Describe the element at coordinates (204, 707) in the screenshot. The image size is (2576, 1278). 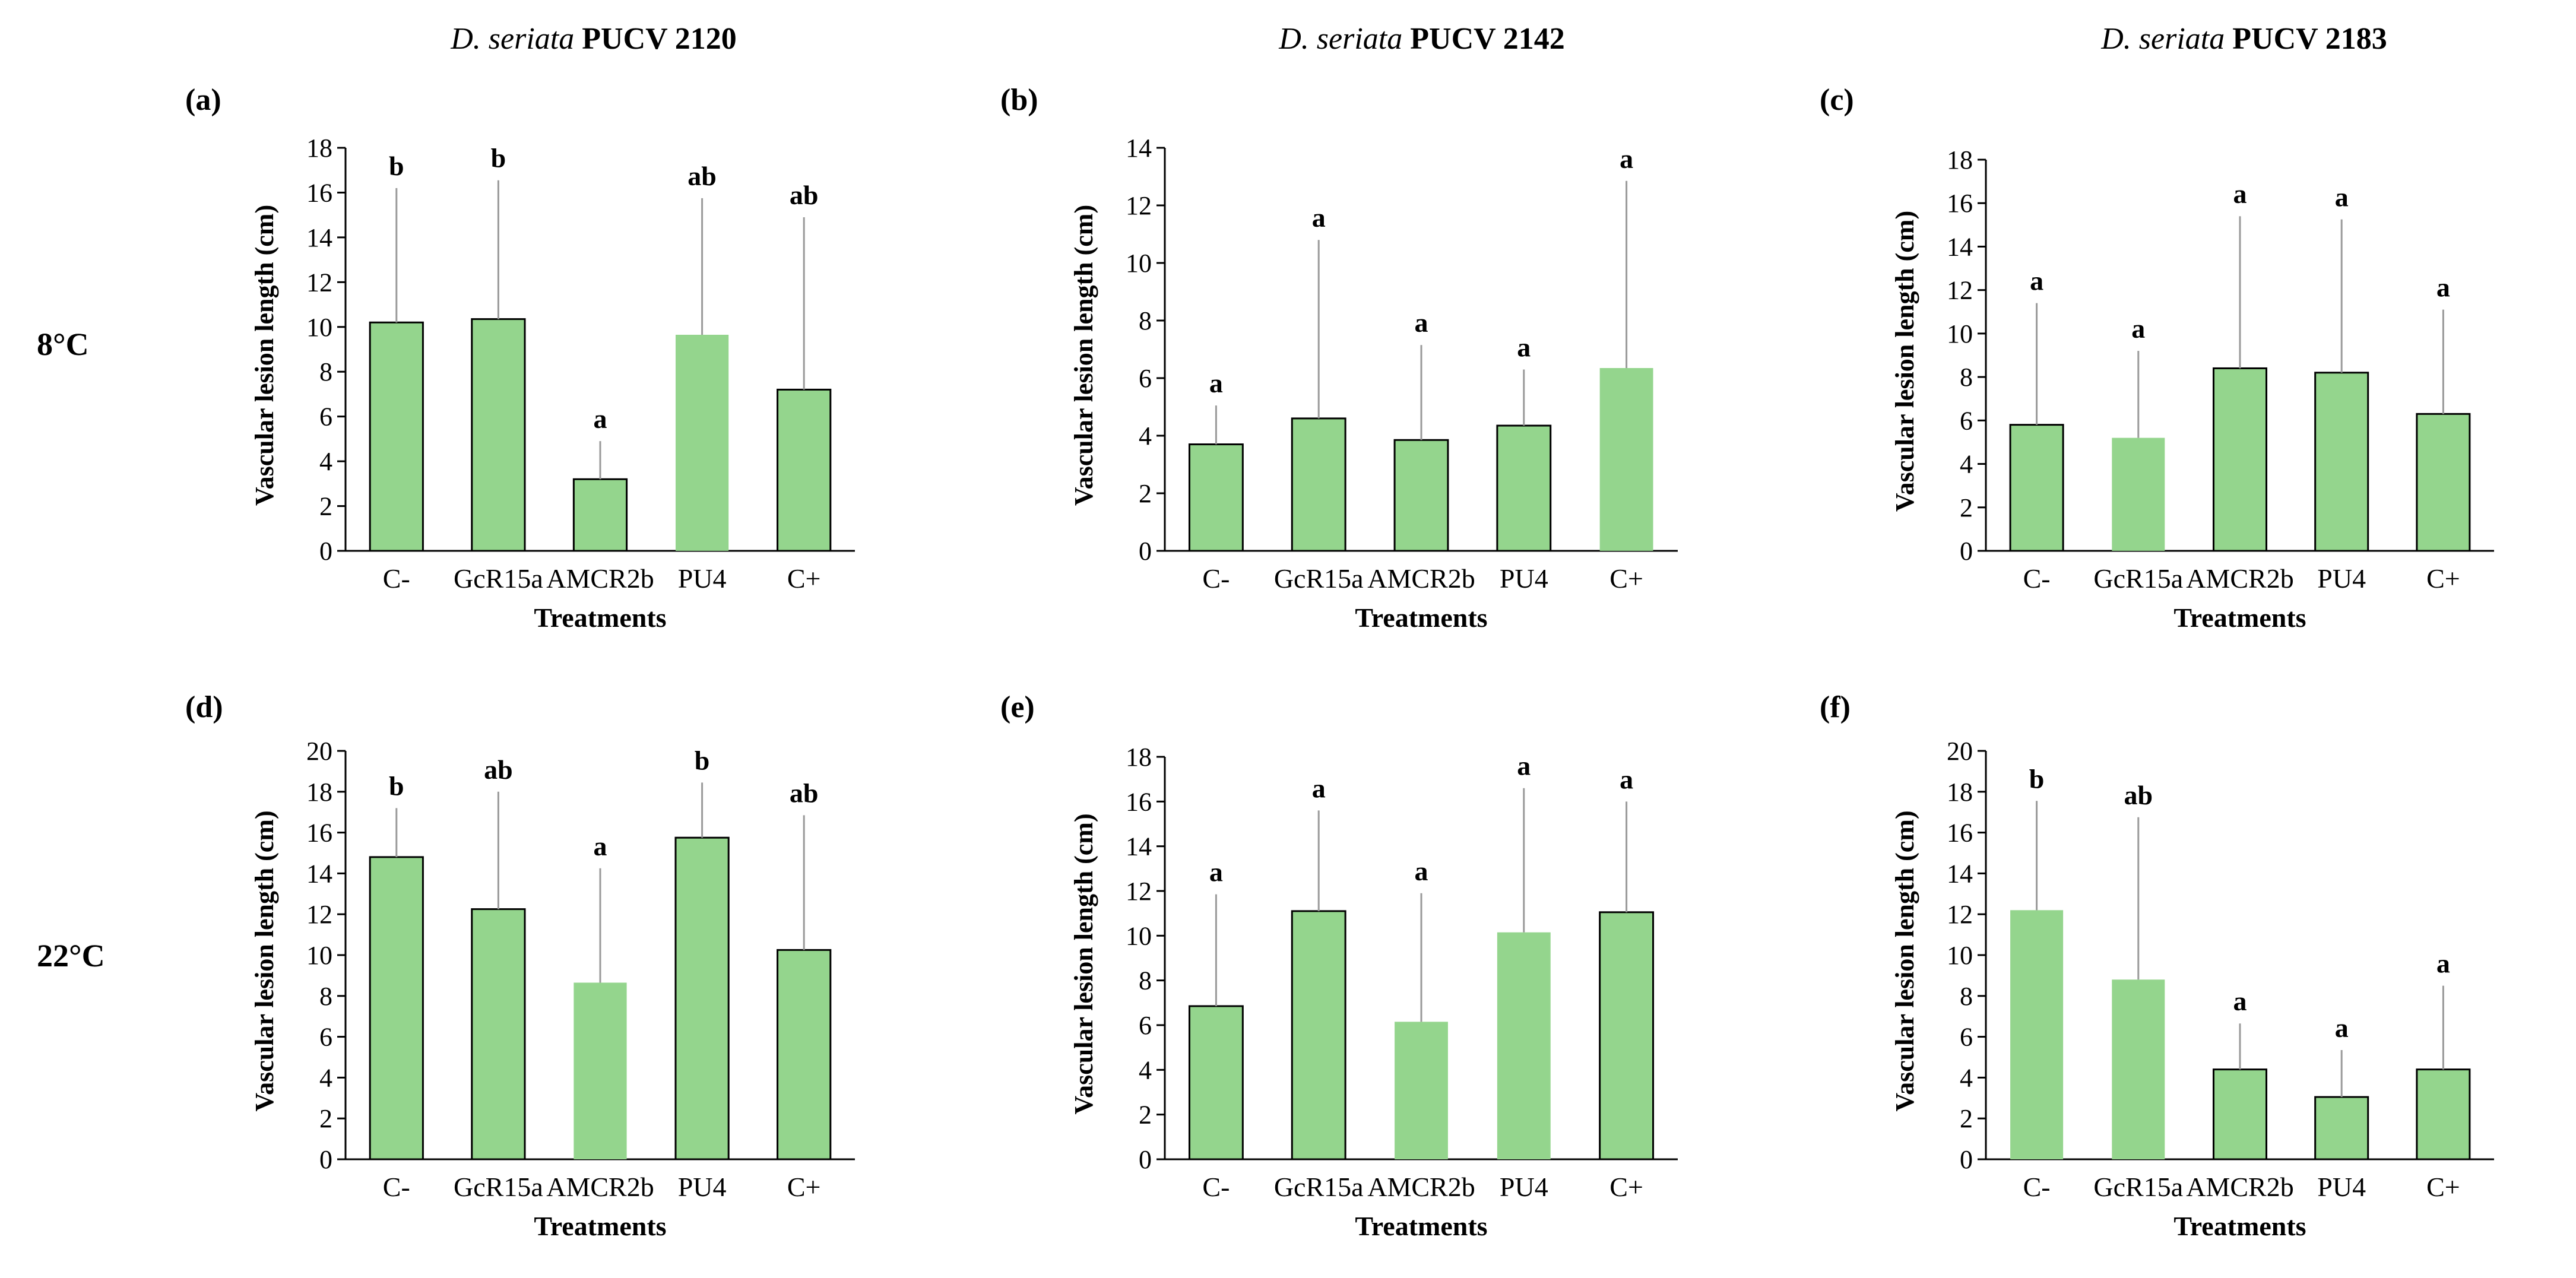
I see `panel-label: (d)` at that location.